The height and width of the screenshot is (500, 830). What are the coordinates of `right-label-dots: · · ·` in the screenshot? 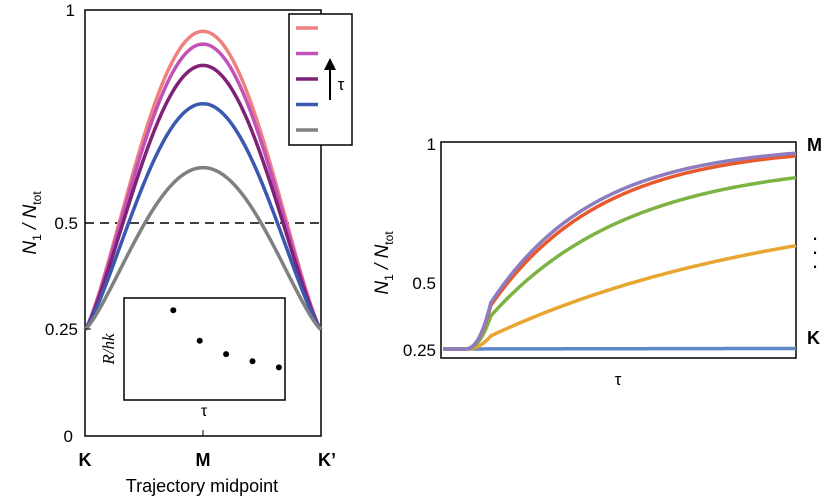 It's located at (814, 251).